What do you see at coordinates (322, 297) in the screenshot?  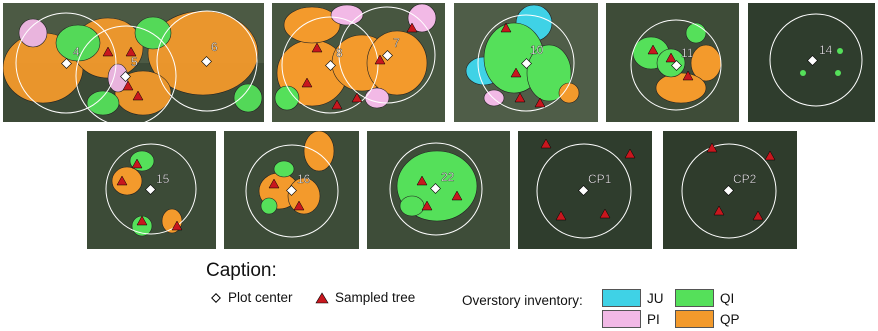 I see `triangle-icon` at bounding box center [322, 297].